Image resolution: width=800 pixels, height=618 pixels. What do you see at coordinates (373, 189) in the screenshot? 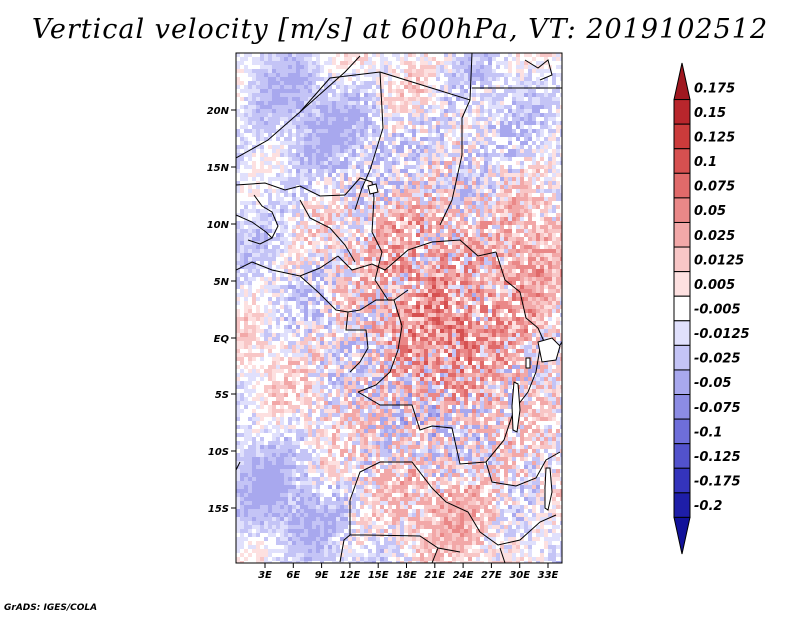
I see `lake-chad` at bounding box center [373, 189].